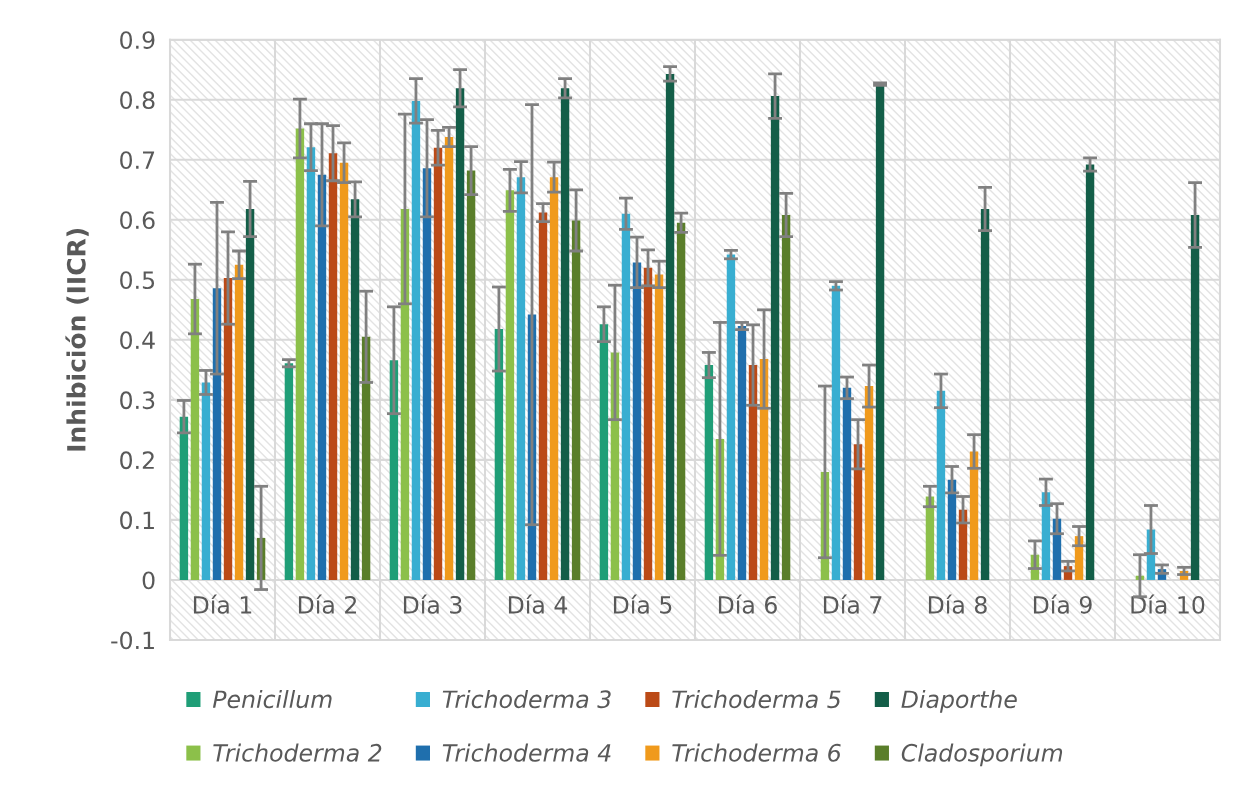  What do you see at coordinates (432, 604) in the screenshot?
I see `x-tick-label: Día 3` at bounding box center [432, 604].